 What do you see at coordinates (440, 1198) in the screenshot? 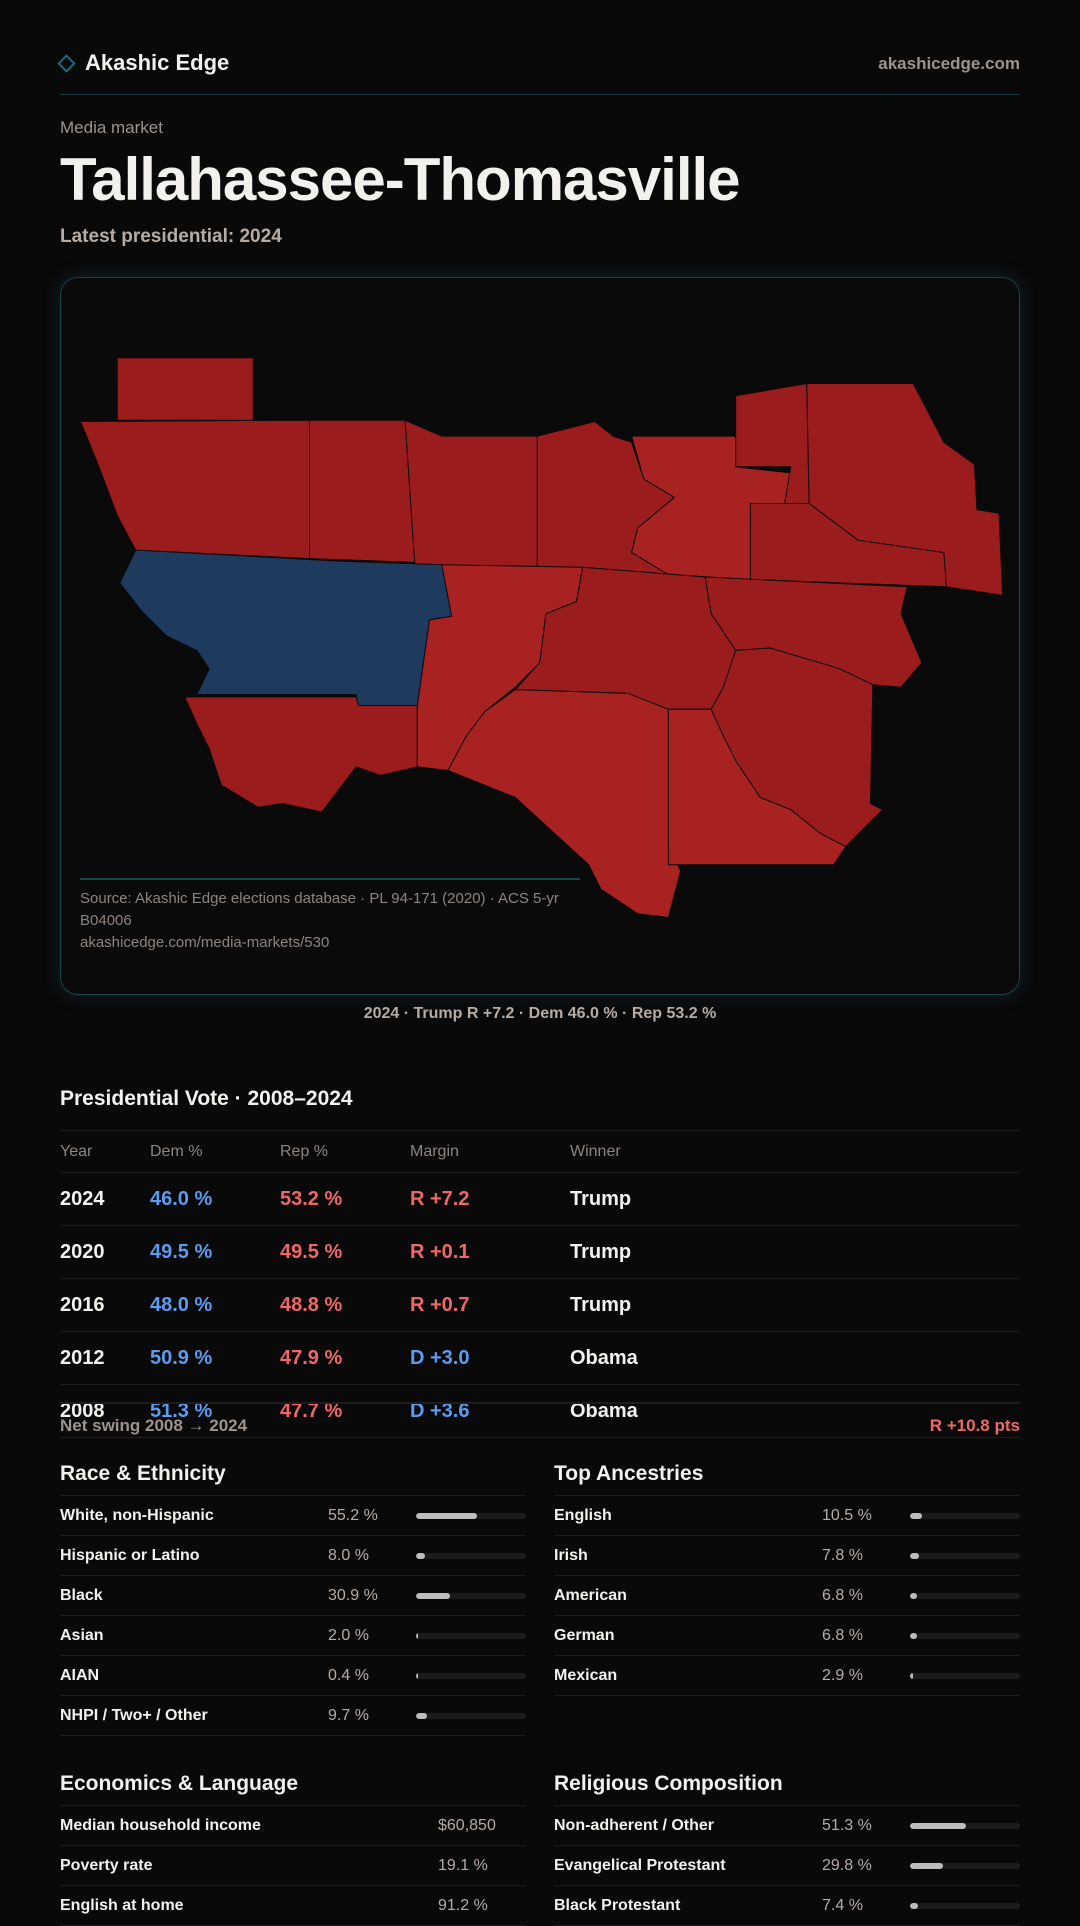
I see `margin: R +7.2` at bounding box center [440, 1198].